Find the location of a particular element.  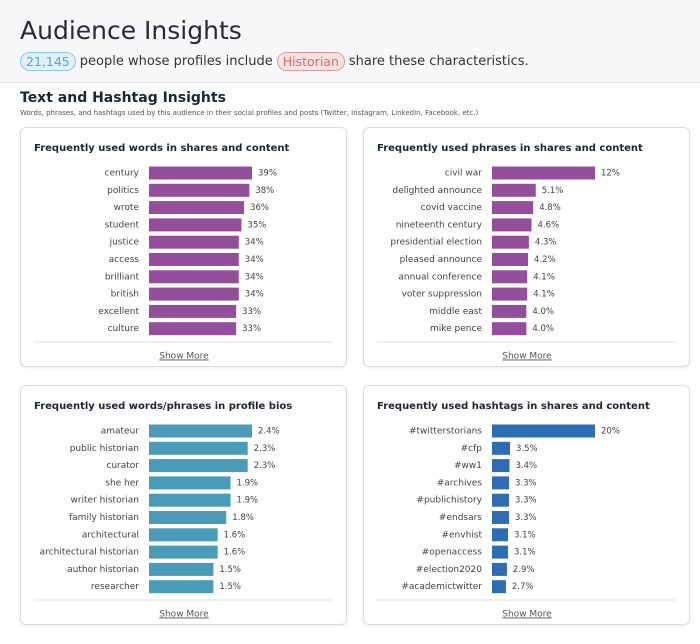

summary-text: share these characteristics. is located at coordinates (438, 61).